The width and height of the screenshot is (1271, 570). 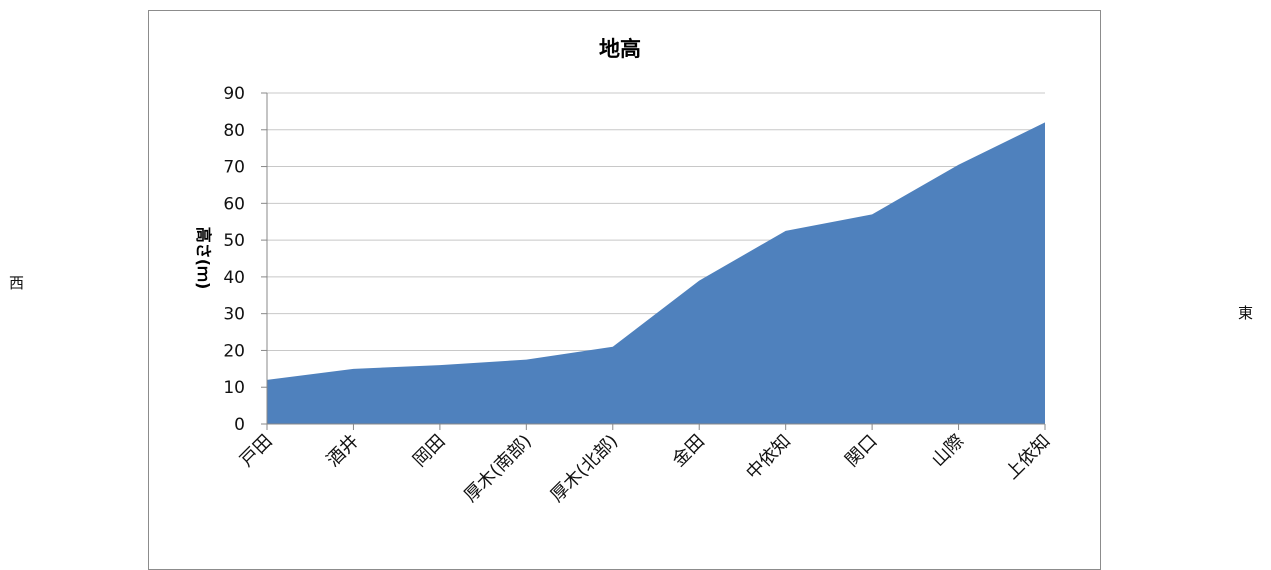 What do you see at coordinates (239, 425) in the screenshot?
I see `y-tick-label: 0` at bounding box center [239, 425].